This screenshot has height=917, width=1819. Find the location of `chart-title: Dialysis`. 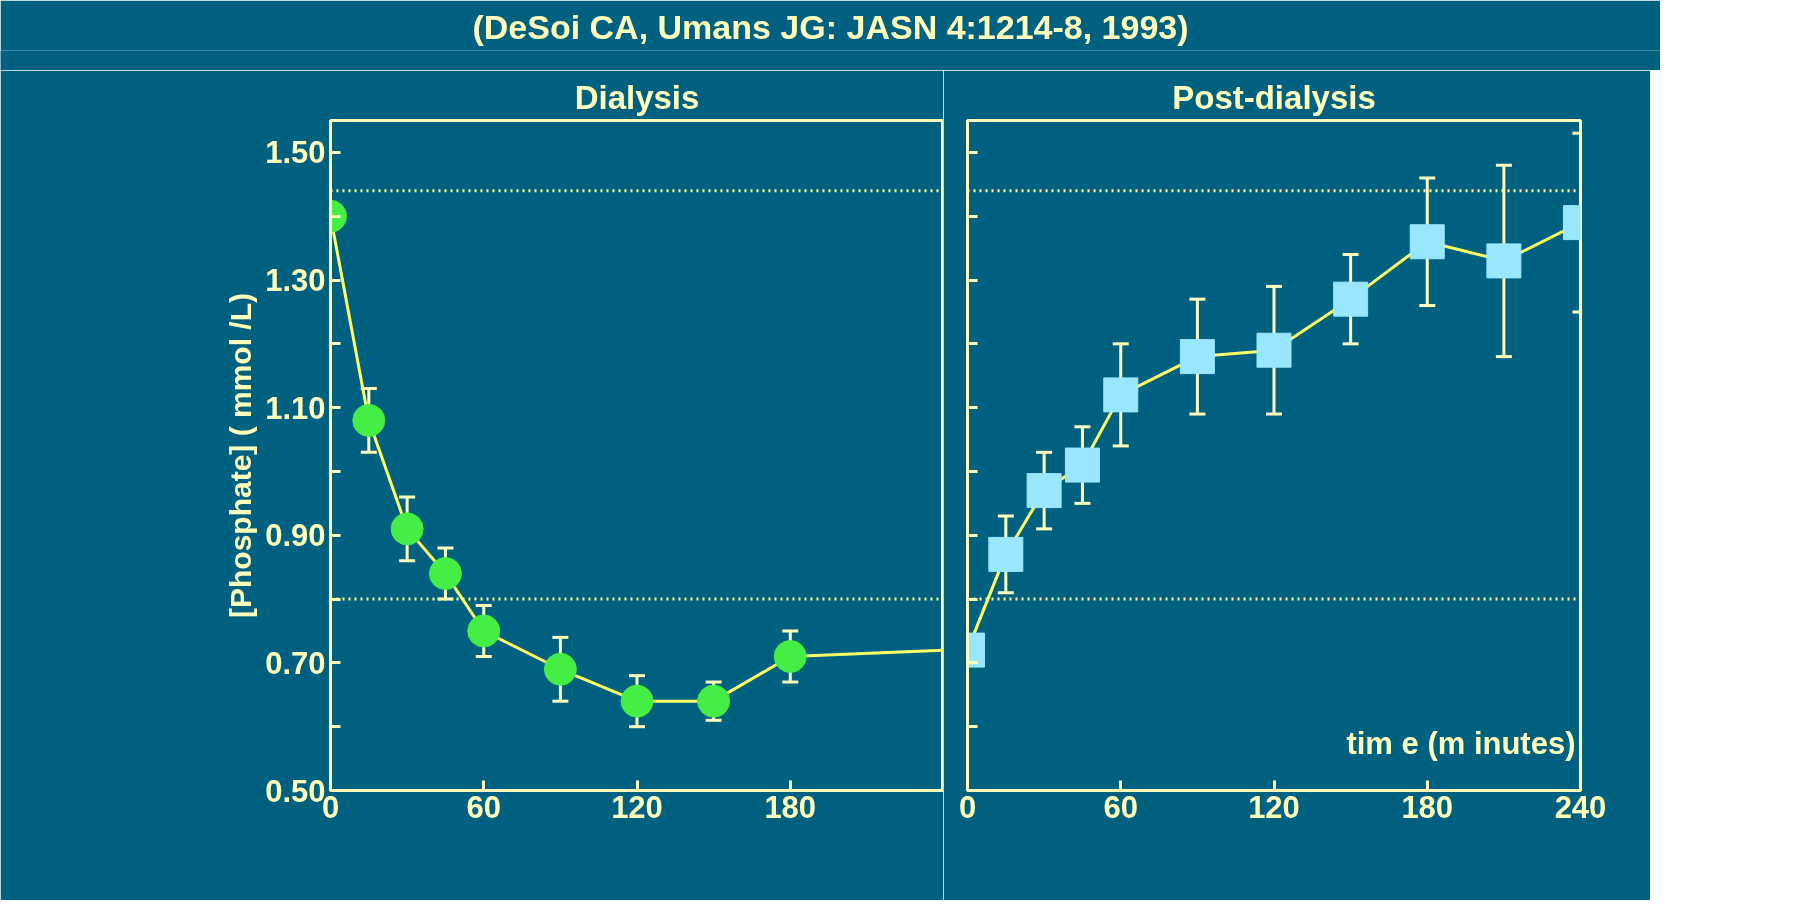

chart-title: Dialysis is located at coordinates (637, 97).